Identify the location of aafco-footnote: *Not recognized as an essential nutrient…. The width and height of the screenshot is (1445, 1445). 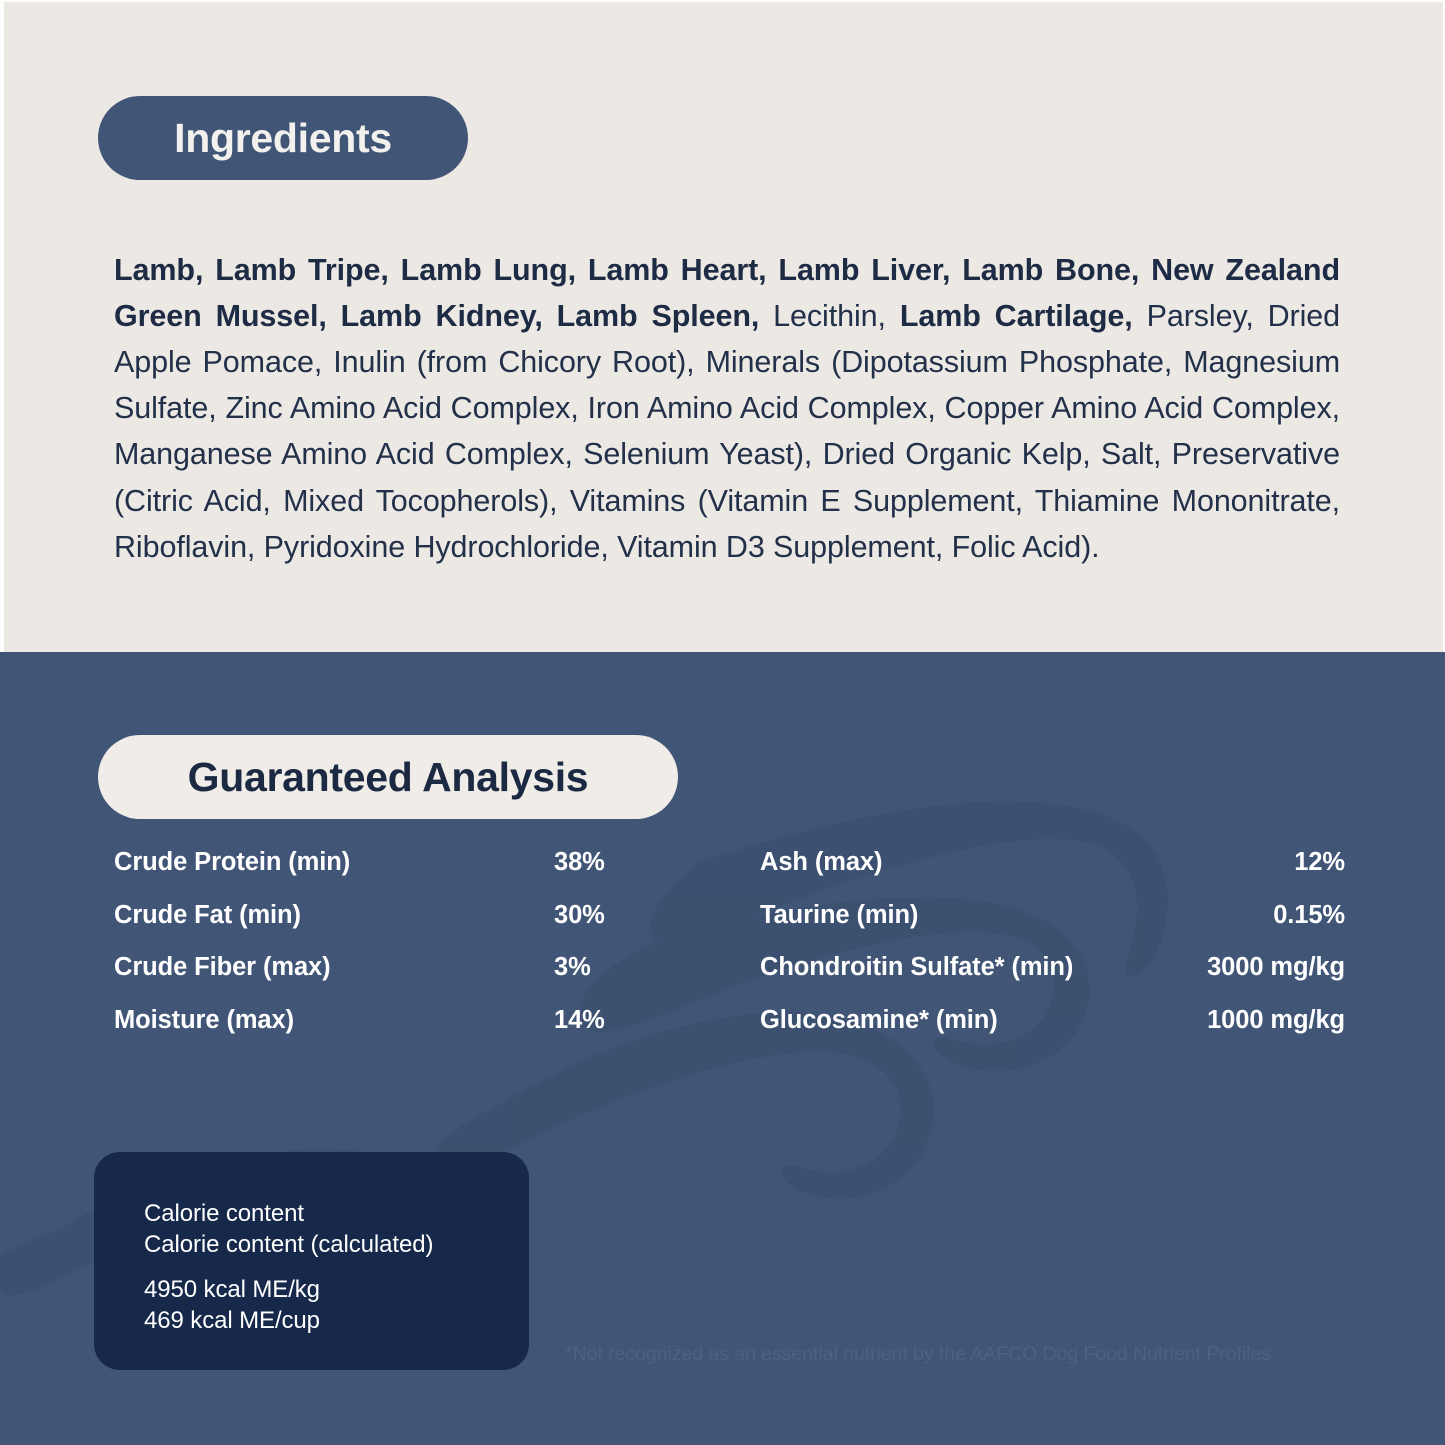
(918, 1354).